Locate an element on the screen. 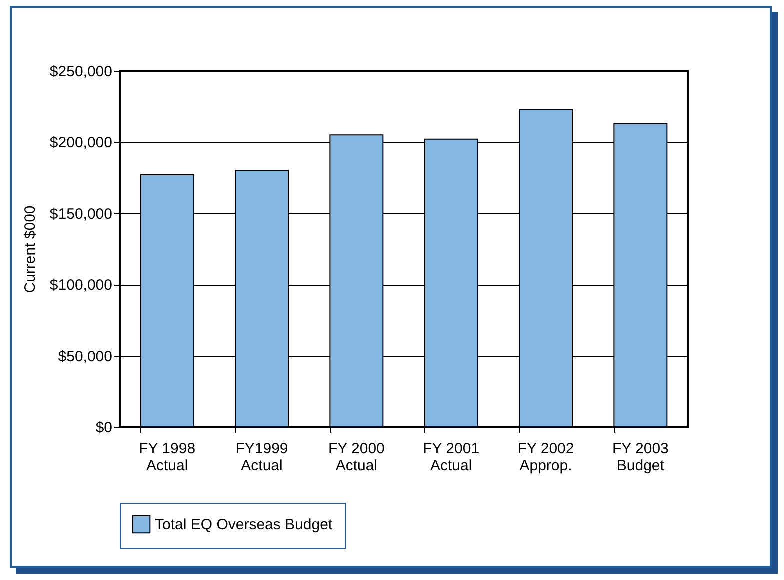 The image size is (784, 580). legend-label: Total EQ Overseas Budget is located at coordinates (244, 525).